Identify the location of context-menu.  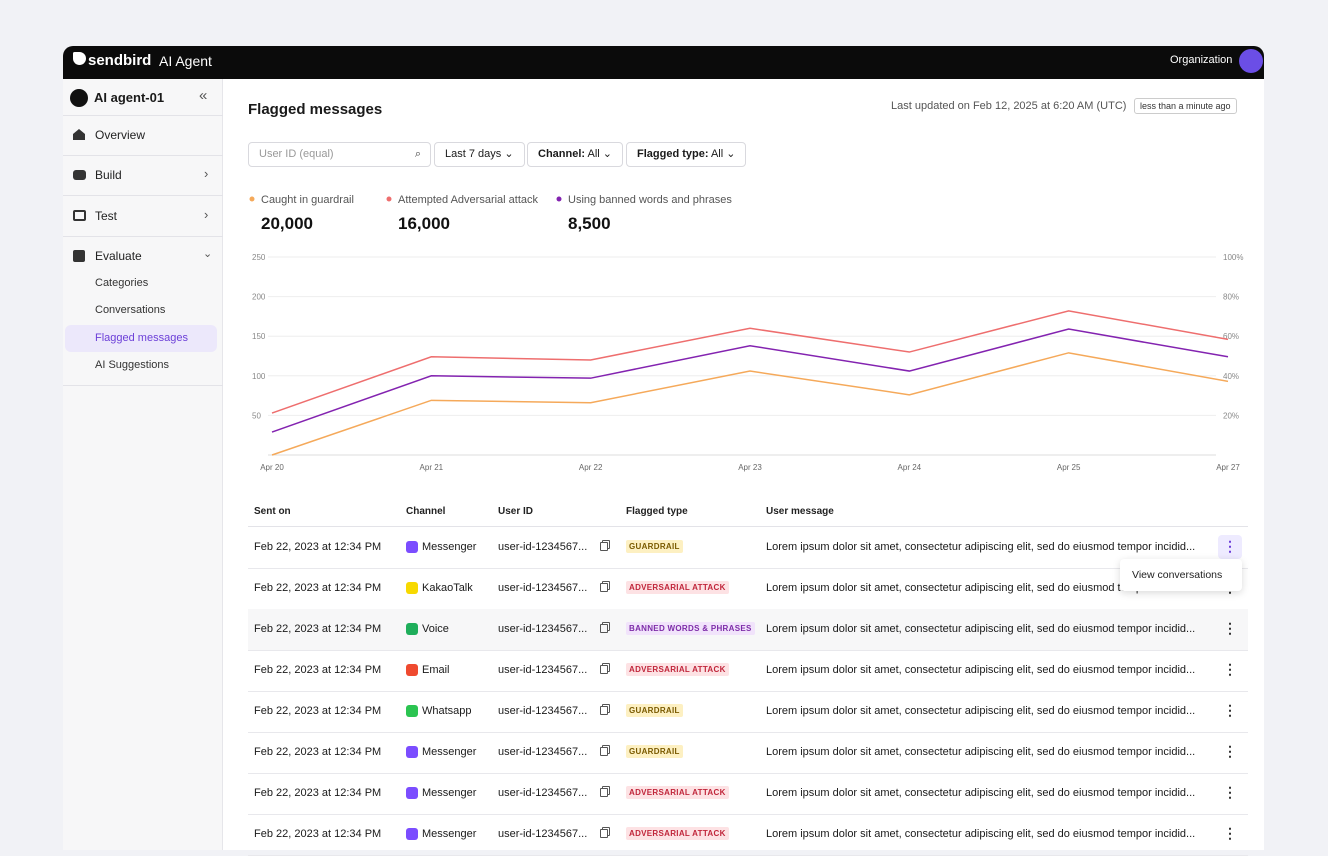
(1181, 575).